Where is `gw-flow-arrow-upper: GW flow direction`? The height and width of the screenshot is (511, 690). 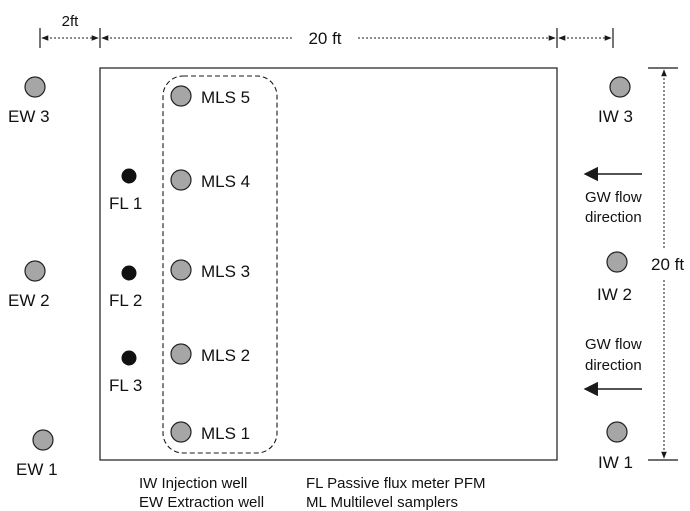 gw-flow-arrow-upper: GW flow direction is located at coordinates (612, 196).